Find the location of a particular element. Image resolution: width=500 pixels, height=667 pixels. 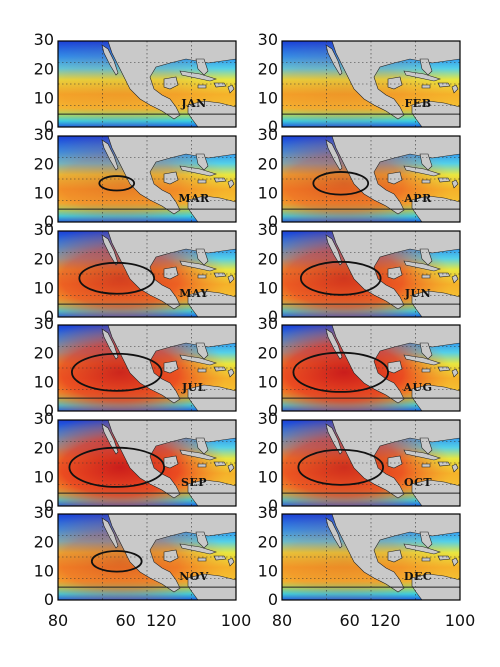

month-label: FEB is located at coordinates (418, 103).